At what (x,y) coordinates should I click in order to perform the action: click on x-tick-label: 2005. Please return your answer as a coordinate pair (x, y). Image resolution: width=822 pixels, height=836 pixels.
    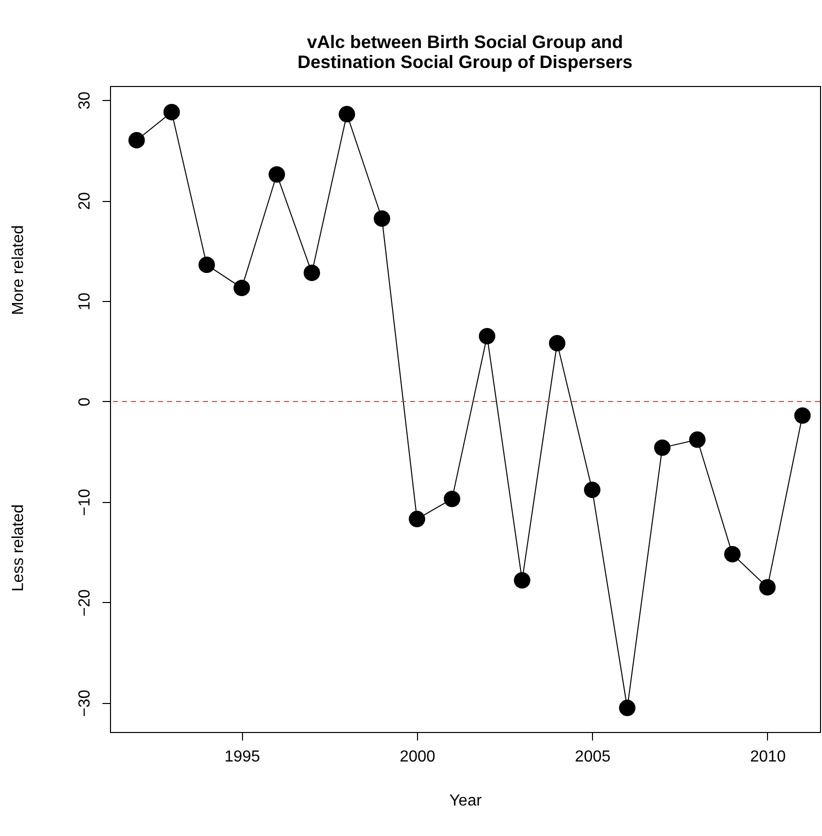
    Looking at the image, I should click on (592, 757).